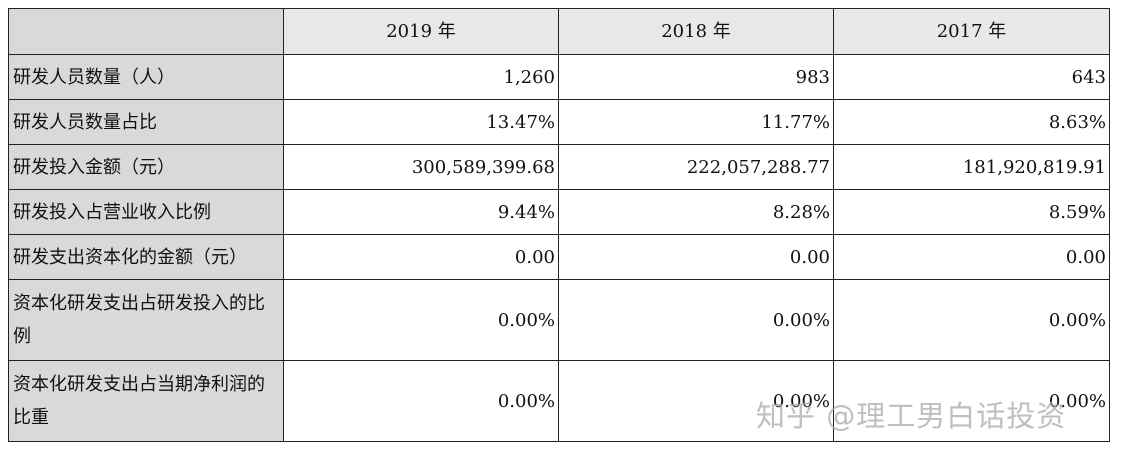 This screenshot has height=461, width=1121. Describe the element at coordinates (146, 257) in the screenshot. I see `row-label-capitalized-amount: 研发支出资本化的金额（元）` at that location.